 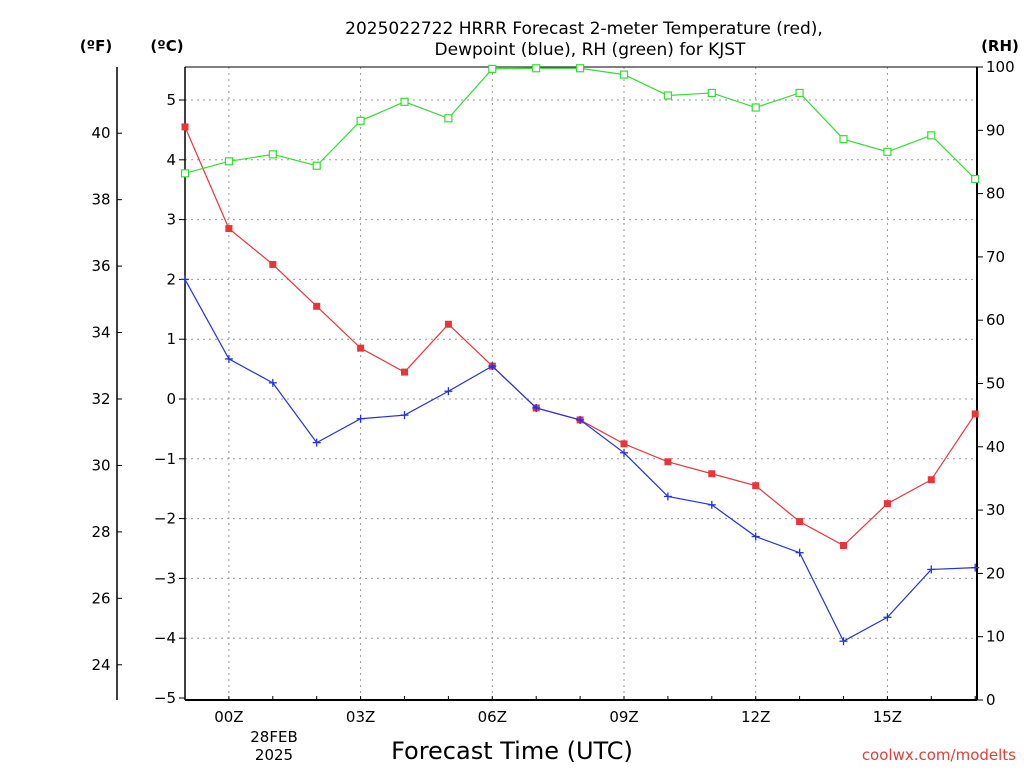 I want to click on celsius-tick-label: −1, so click(x=165, y=459).